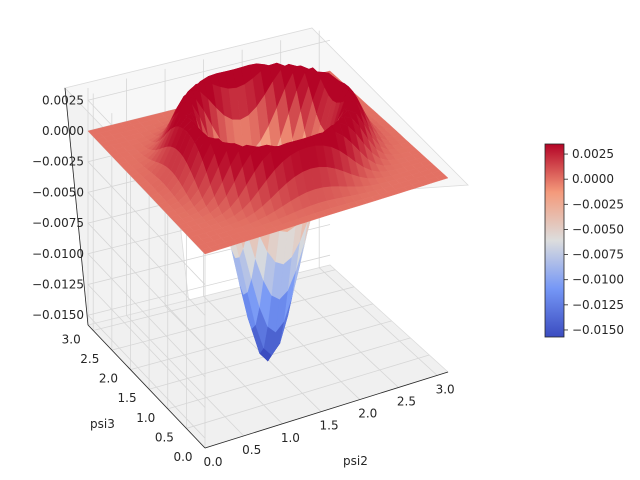 The height and width of the screenshot is (480, 640). What do you see at coordinates (182, 457) in the screenshot?
I see `y-tick-label: 0.0` at bounding box center [182, 457].